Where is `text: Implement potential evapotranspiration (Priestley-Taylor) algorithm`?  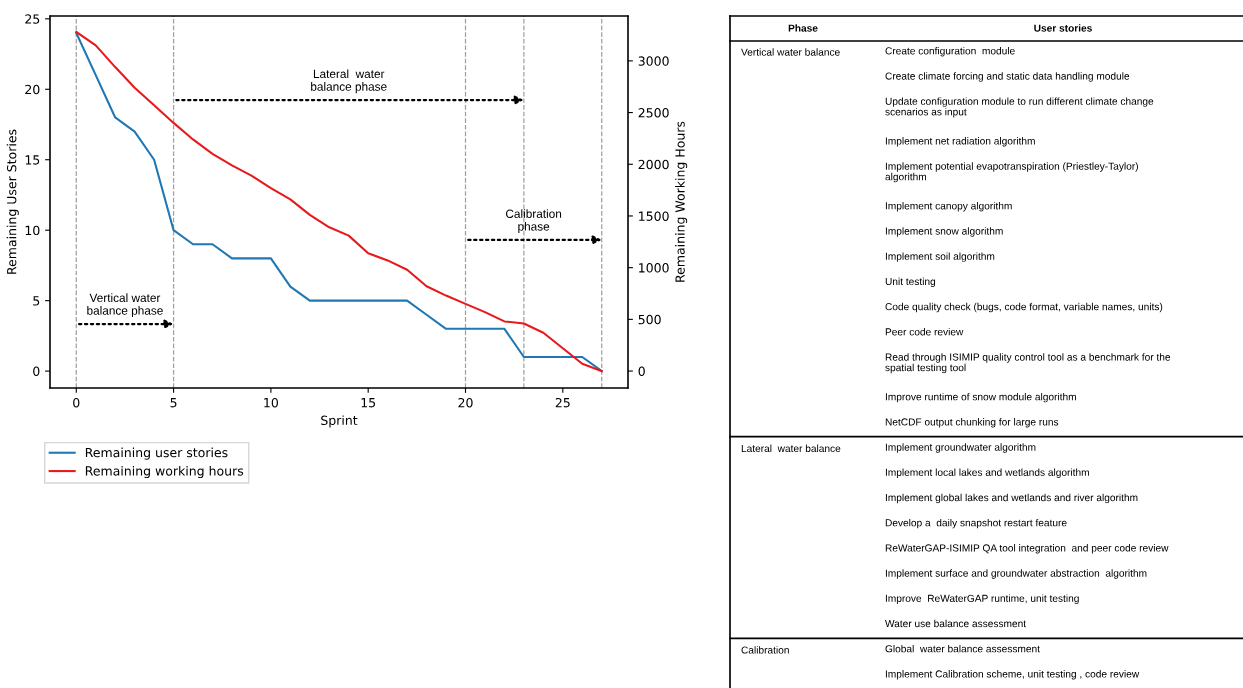 text: Implement potential evapotranspiration (Priestley-Taylor) algorithm is located at coordinates (1011, 172).